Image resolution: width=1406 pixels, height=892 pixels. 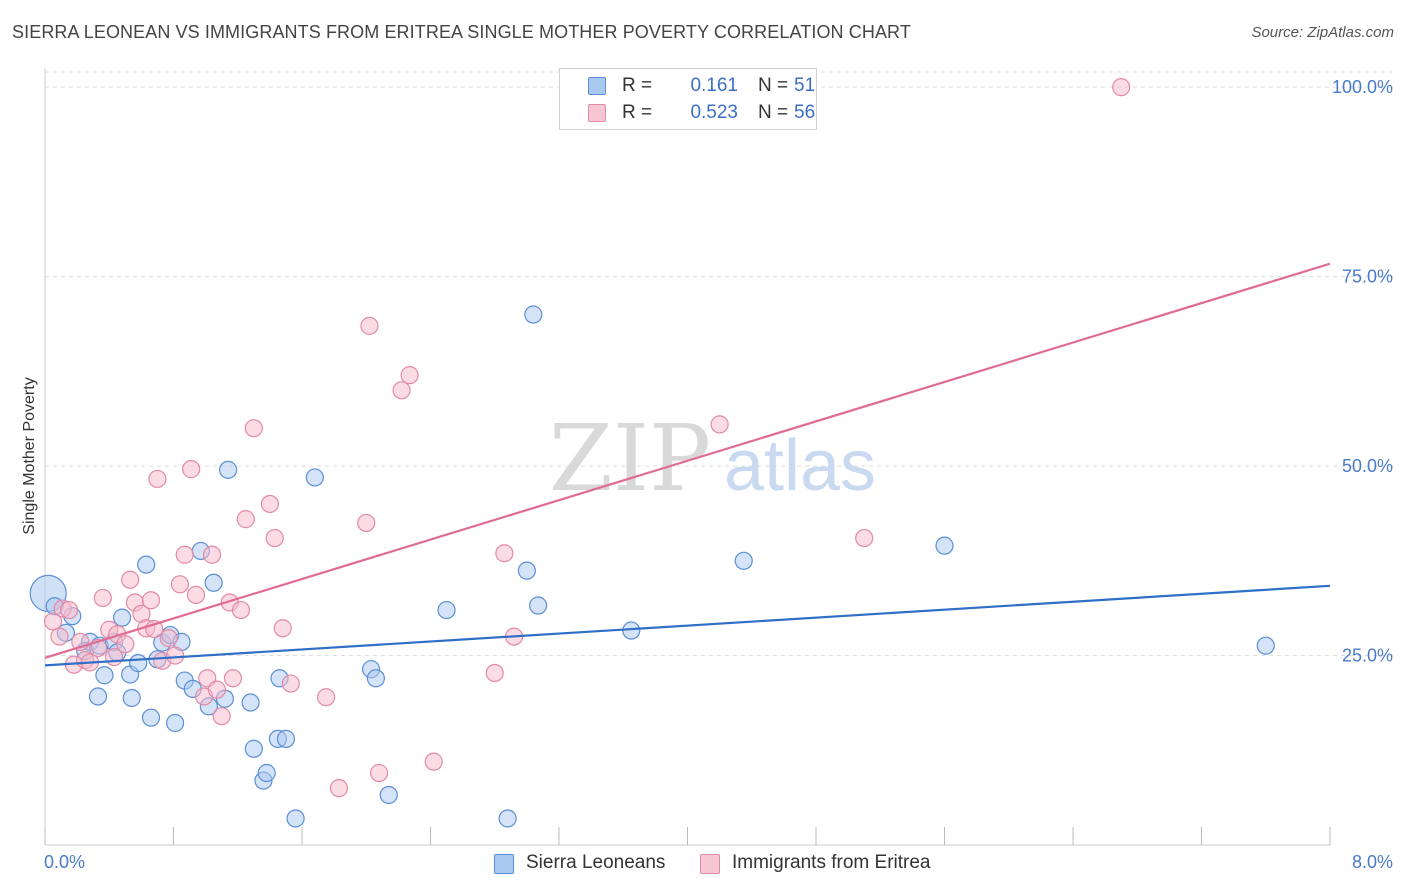 I want to click on y-tick-label: 75.0%, so click(x=1367, y=277).